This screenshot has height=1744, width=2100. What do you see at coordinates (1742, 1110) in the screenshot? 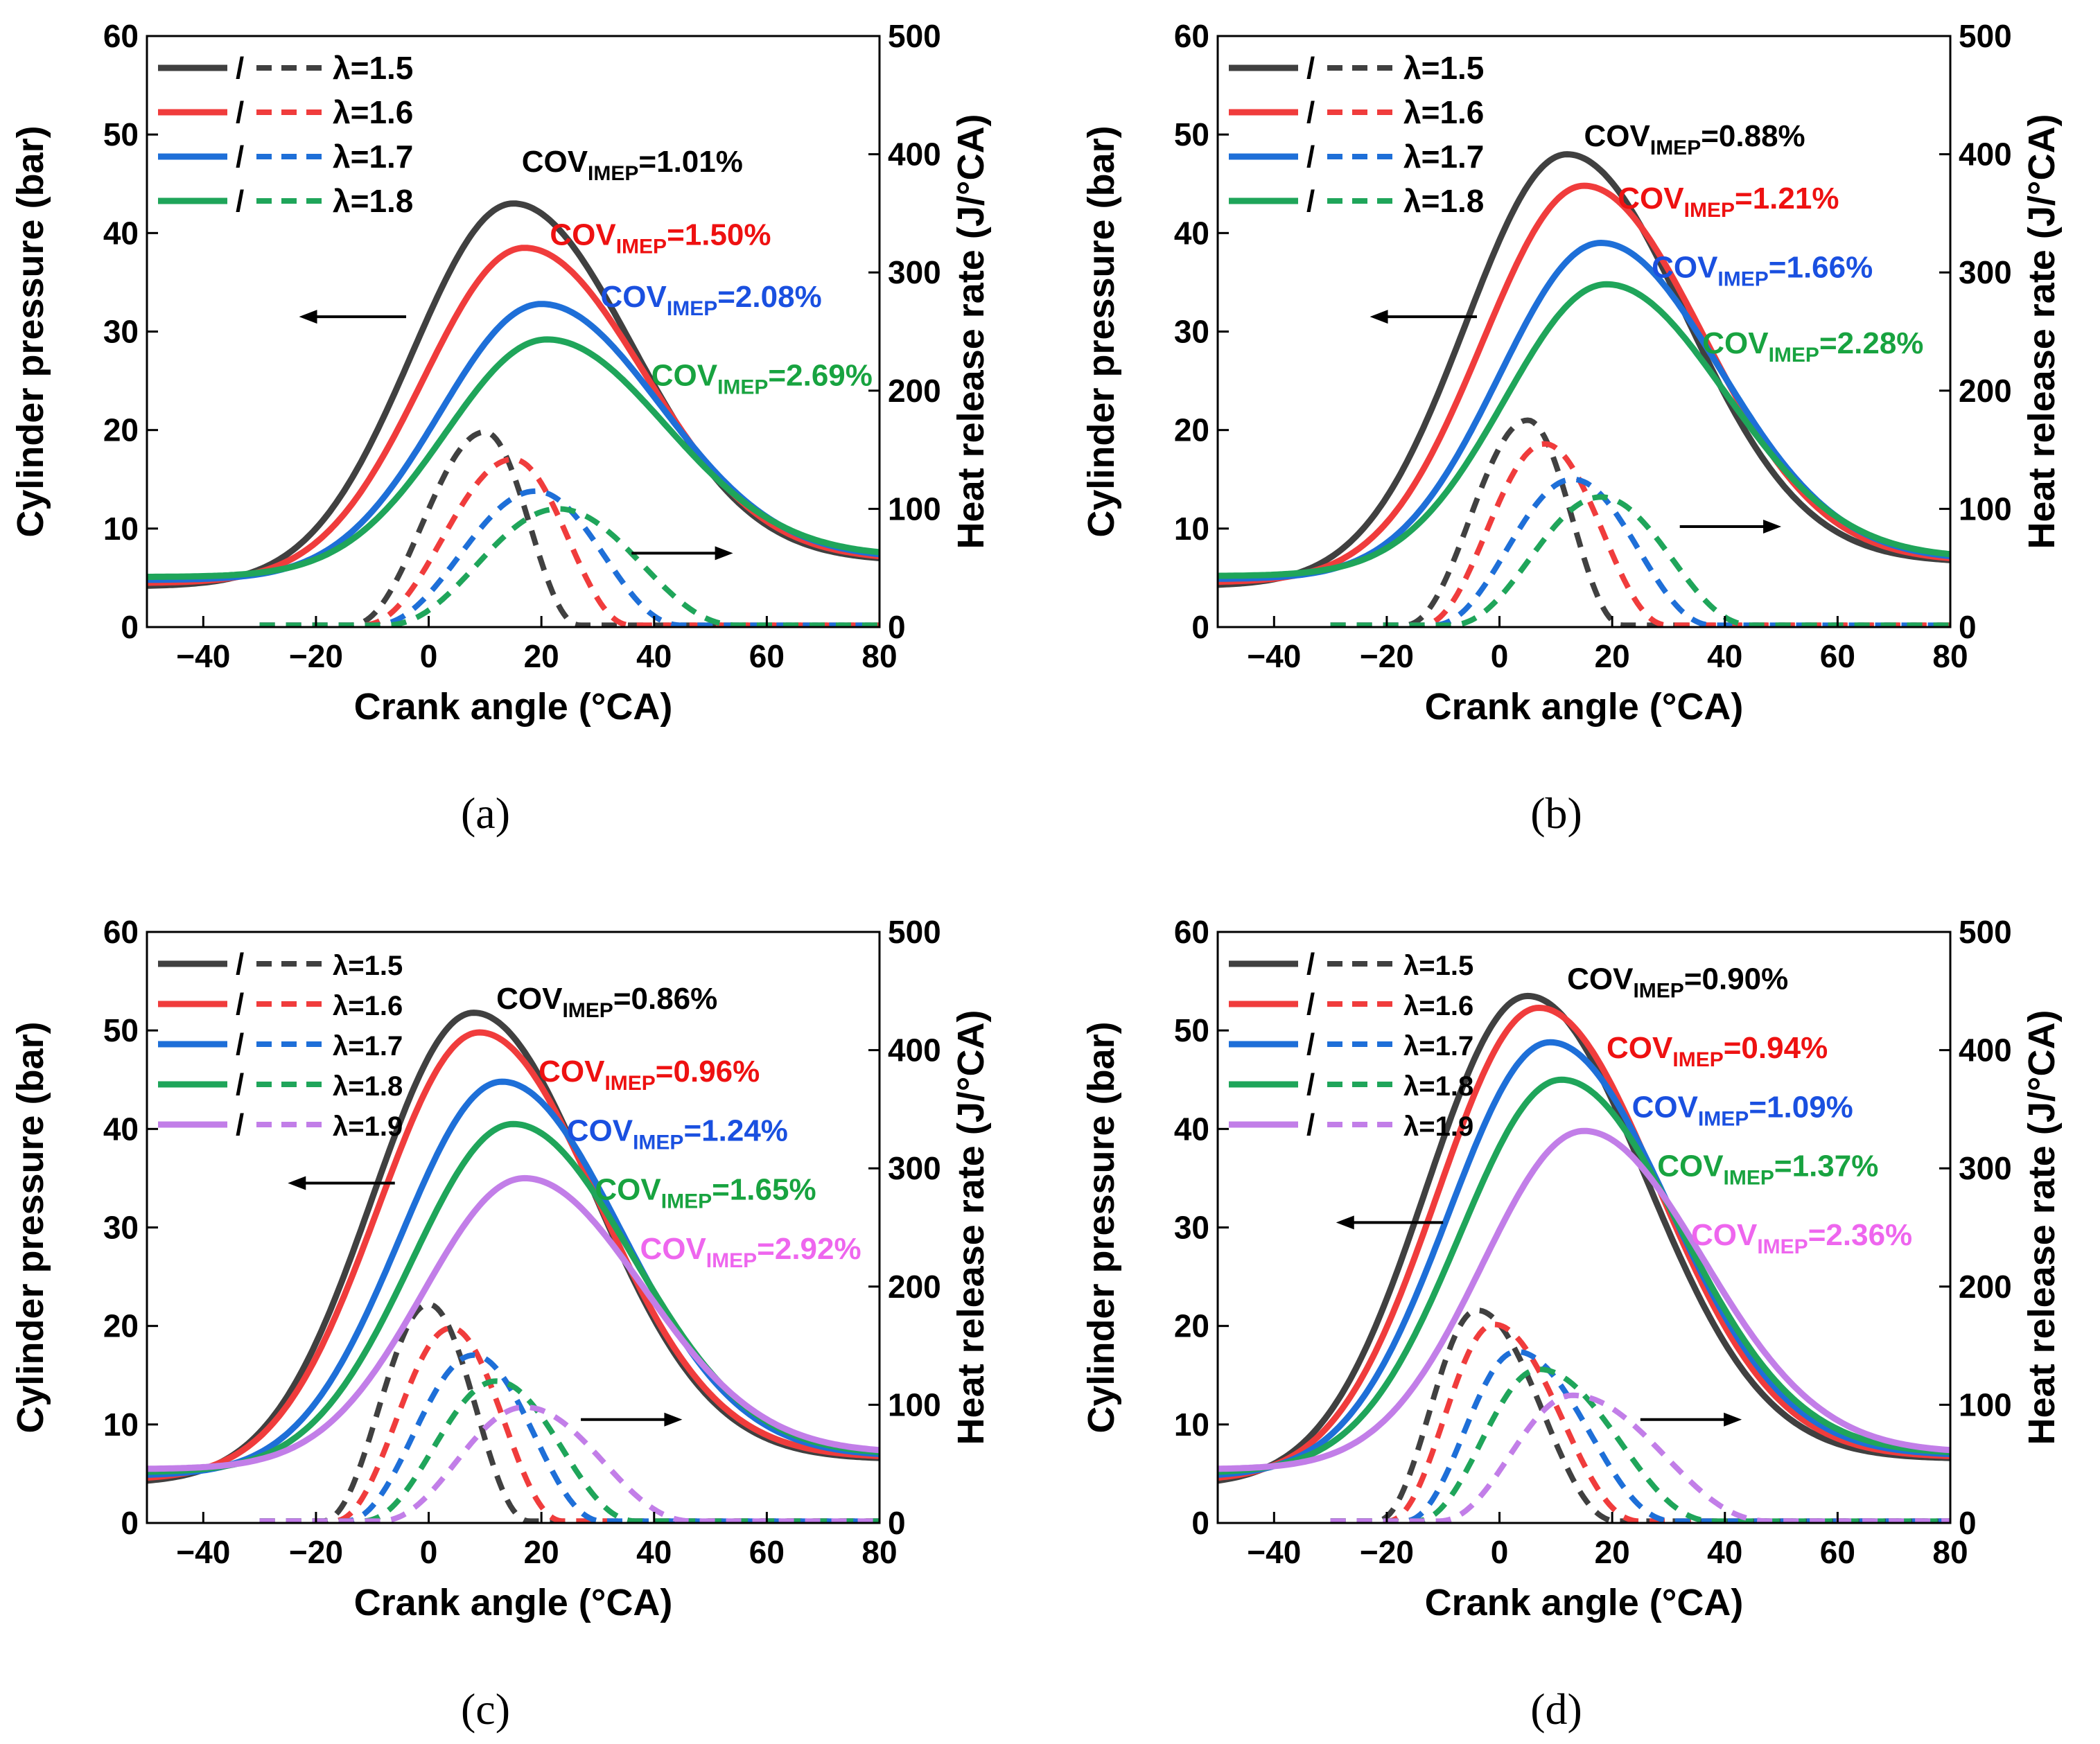
I see `cov-annotation-lambda-1-7: COVIMEP=1.09%` at bounding box center [1742, 1110].